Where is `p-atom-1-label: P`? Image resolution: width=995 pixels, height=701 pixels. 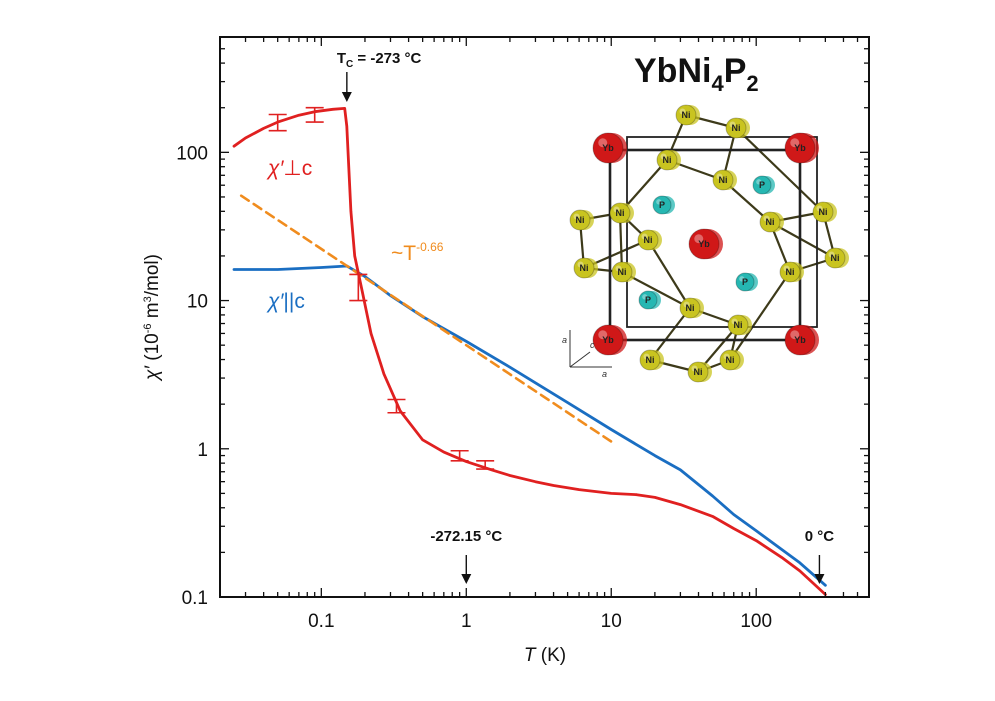
p-atom-1-label: P is located at coordinates (662, 205).